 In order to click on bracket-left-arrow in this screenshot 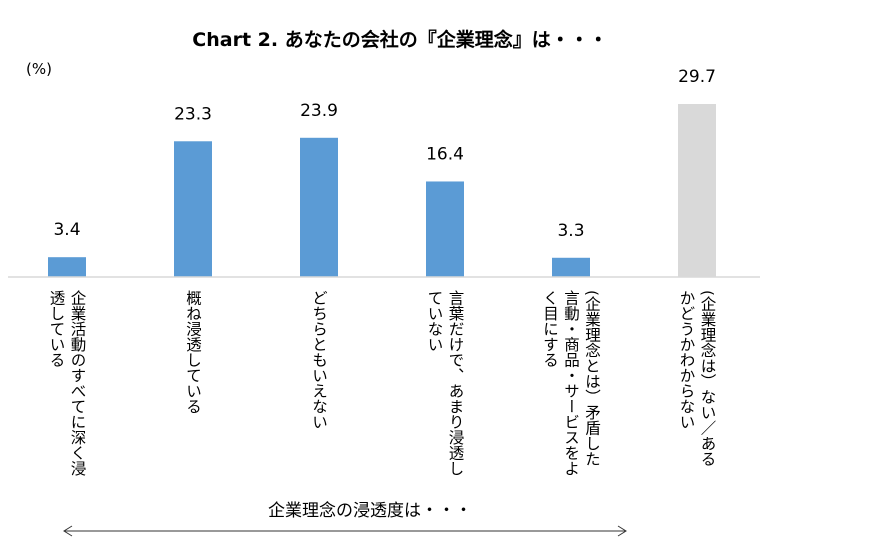, I will do `click(68, 531)`.